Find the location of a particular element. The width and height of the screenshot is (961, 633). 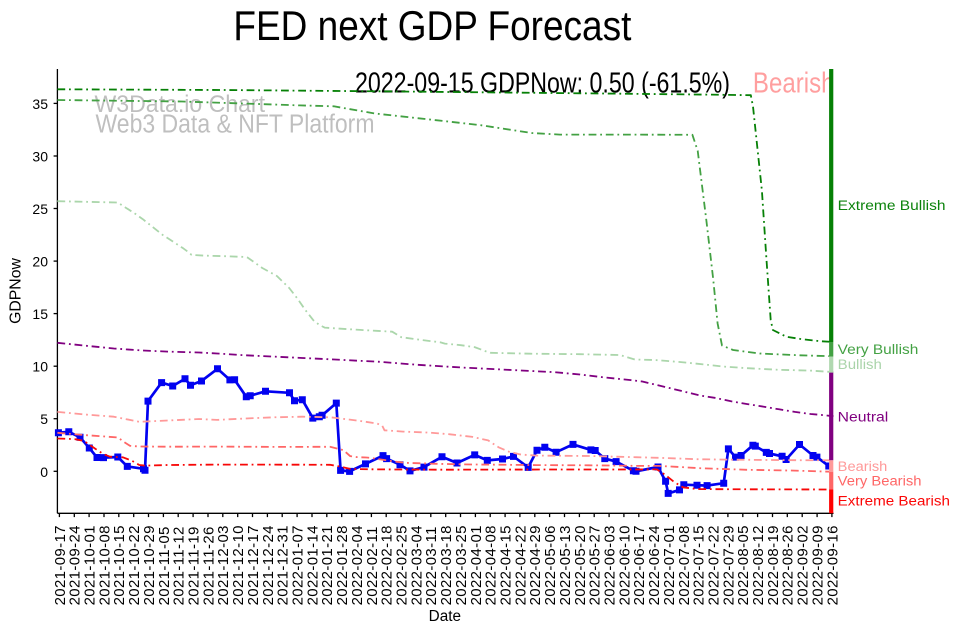

svg-text: 2021-12-24 is located at coordinates (268, 565).